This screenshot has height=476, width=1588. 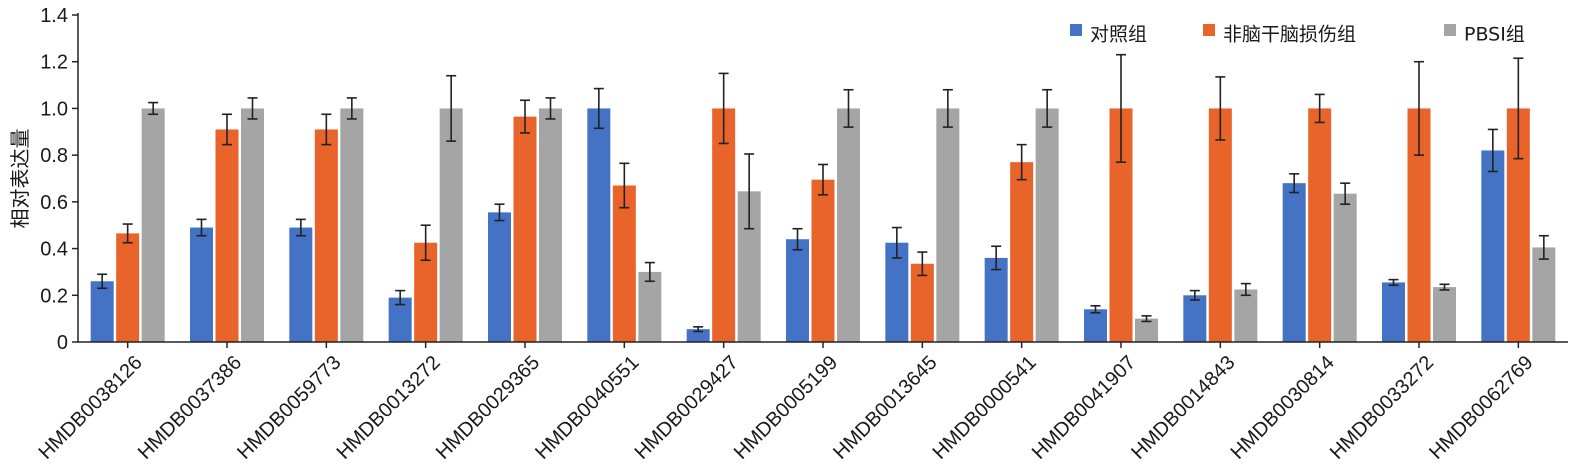 I want to click on y-tick-label: 0, so click(x=62, y=343).